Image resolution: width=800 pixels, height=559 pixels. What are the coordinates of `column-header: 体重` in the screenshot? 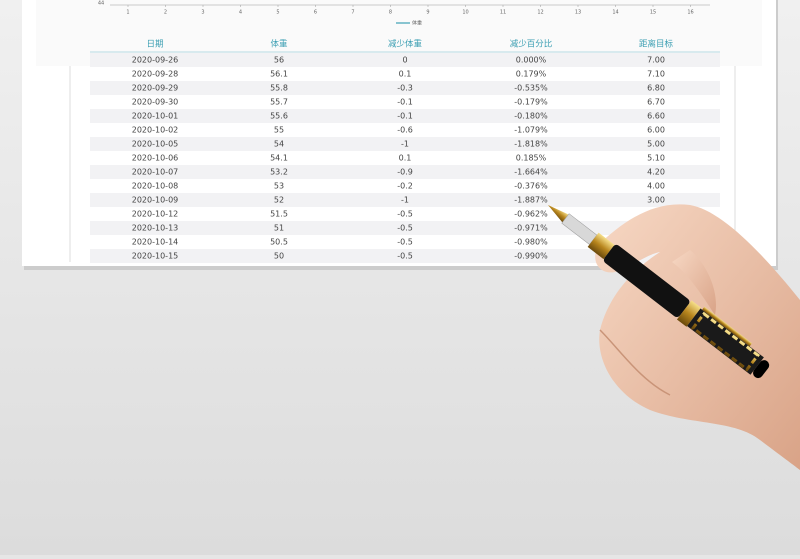 It's located at (279, 44).